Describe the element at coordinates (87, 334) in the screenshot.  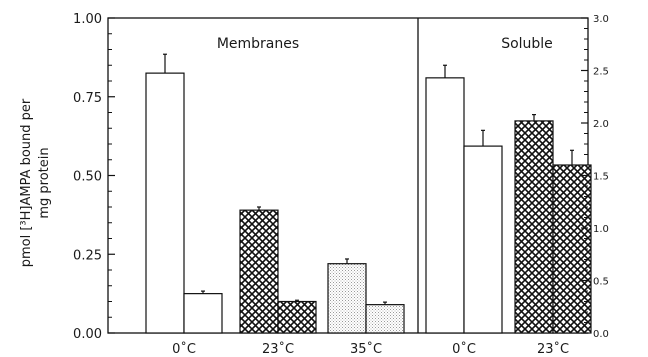
I see `left-tick-label: 0.00` at that location.